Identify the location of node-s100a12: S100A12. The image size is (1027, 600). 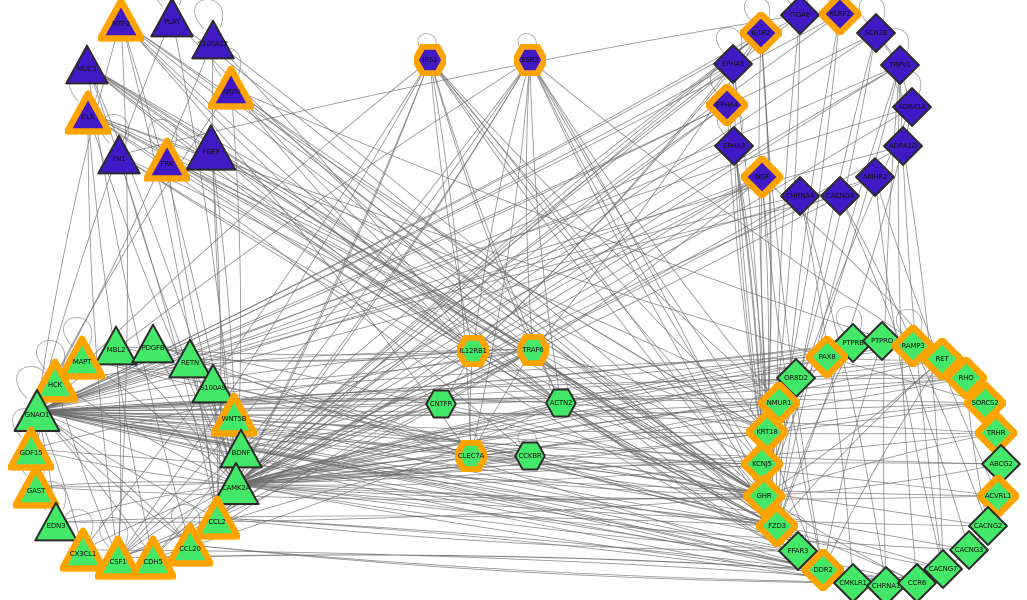
(213, 40).